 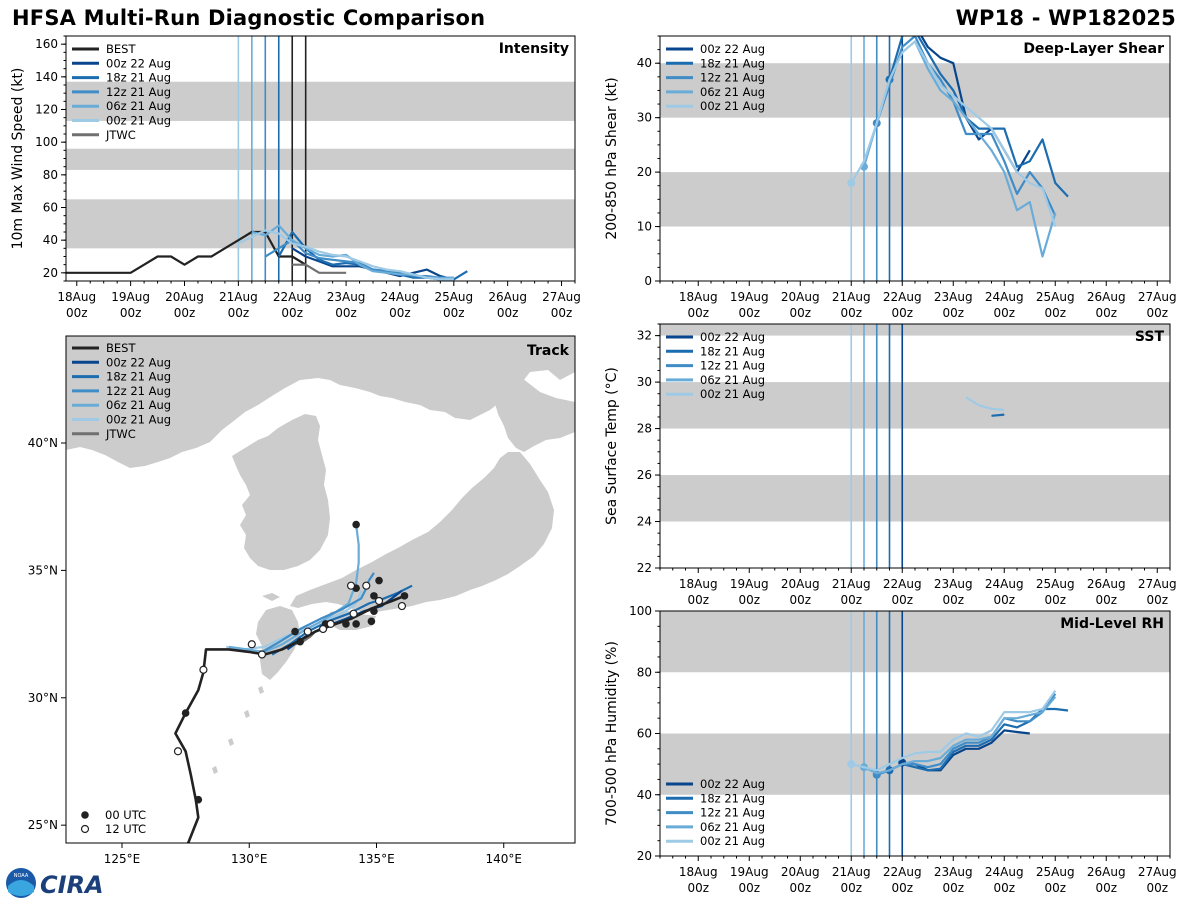 What do you see at coordinates (800, 297) in the screenshot?
I see `shear-xtick-label: 20Aug` at bounding box center [800, 297].